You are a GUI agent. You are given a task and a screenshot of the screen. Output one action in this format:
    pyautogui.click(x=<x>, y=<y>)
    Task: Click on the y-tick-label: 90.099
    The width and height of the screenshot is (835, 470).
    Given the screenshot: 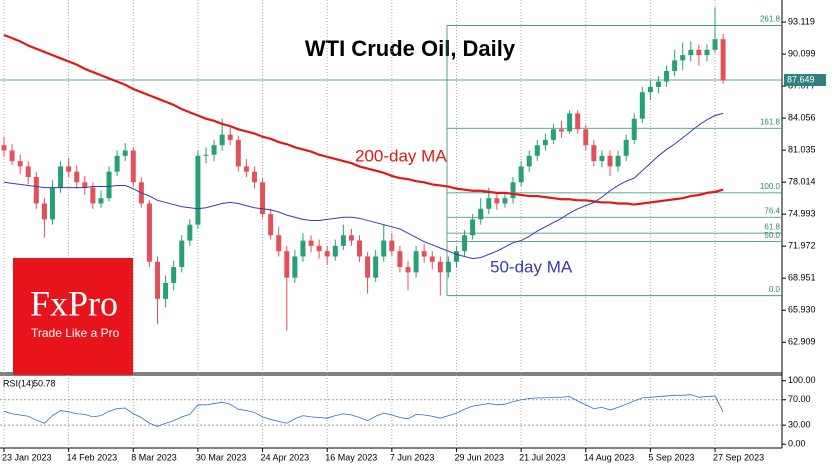 What is the action you would take?
    pyautogui.click(x=802, y=53)
    